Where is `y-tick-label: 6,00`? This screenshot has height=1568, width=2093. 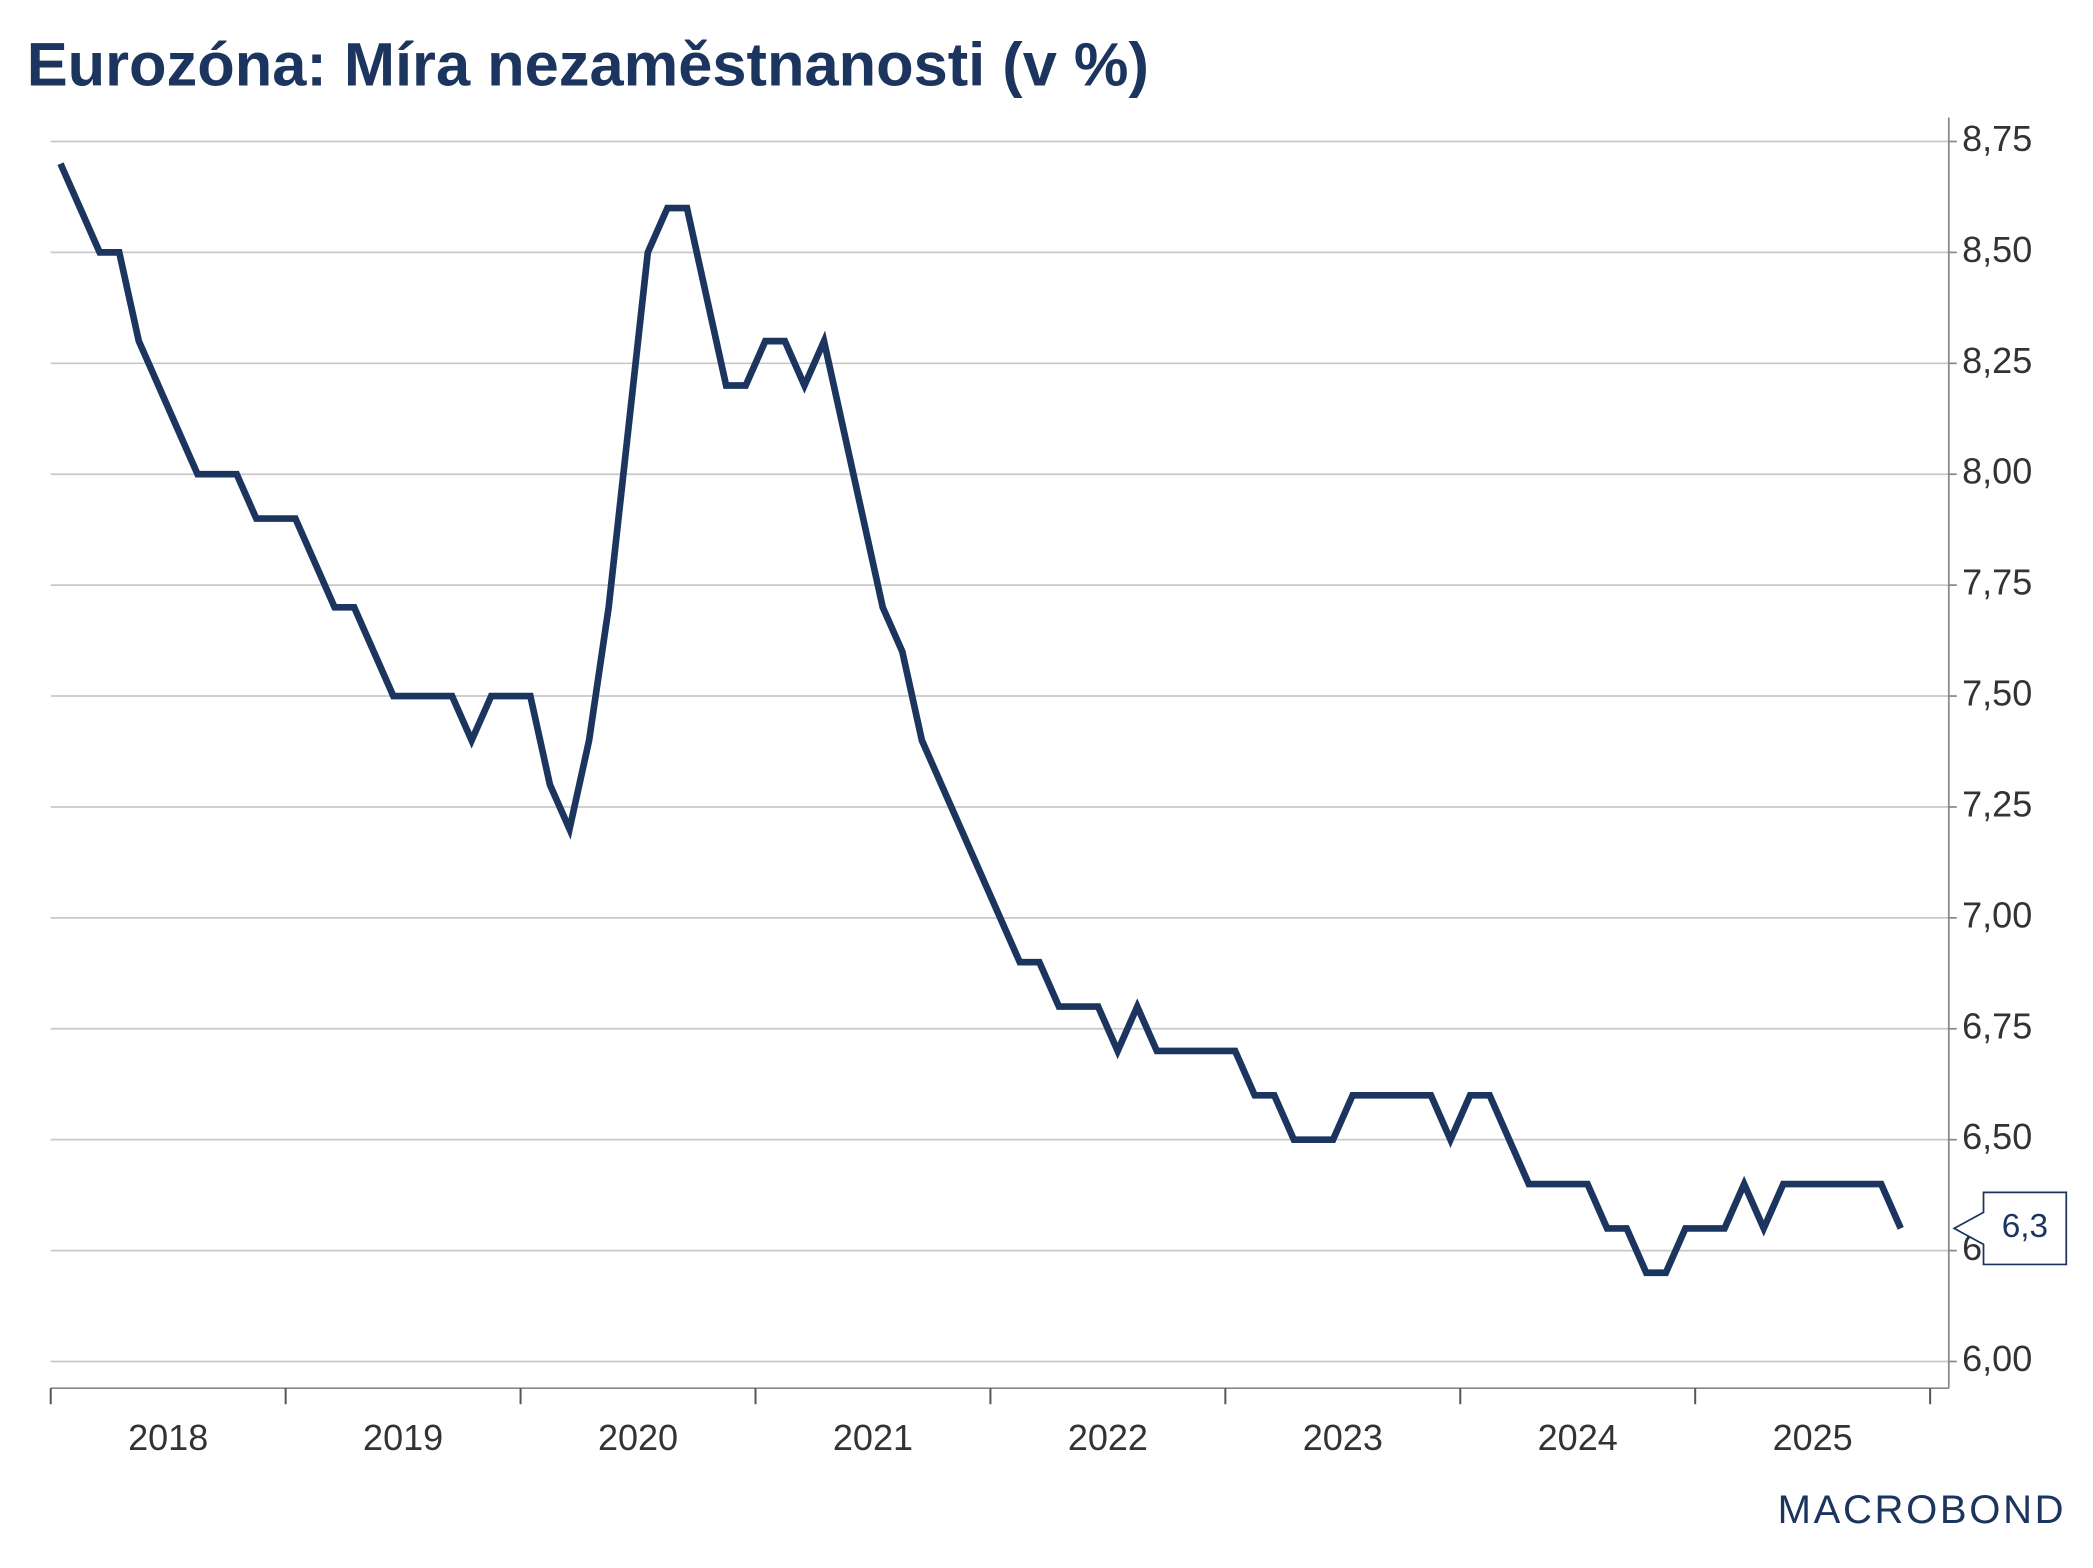
y-tick-label: 6,00 is located at coordinates (1997, 1358).